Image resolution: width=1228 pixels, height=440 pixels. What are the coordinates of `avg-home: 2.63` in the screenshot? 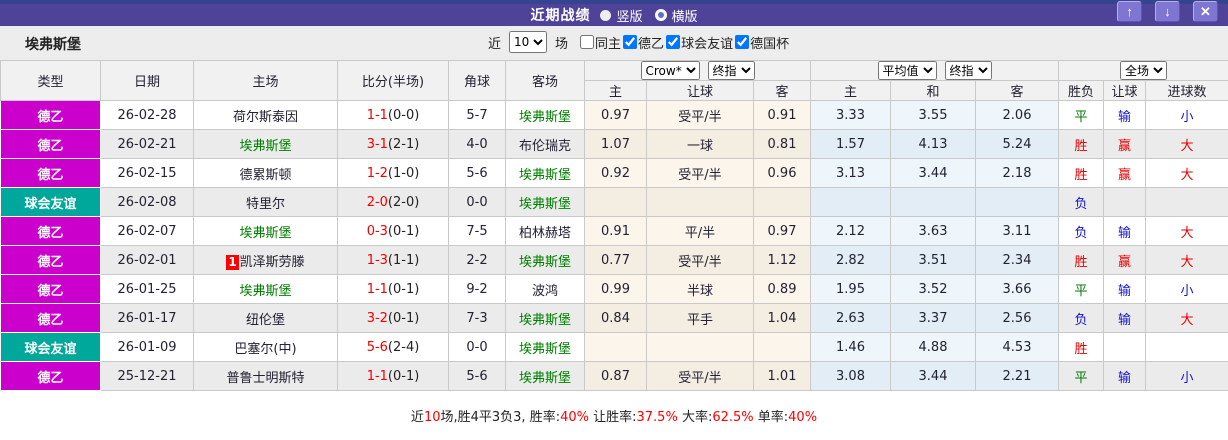 It's located at (850, 318).